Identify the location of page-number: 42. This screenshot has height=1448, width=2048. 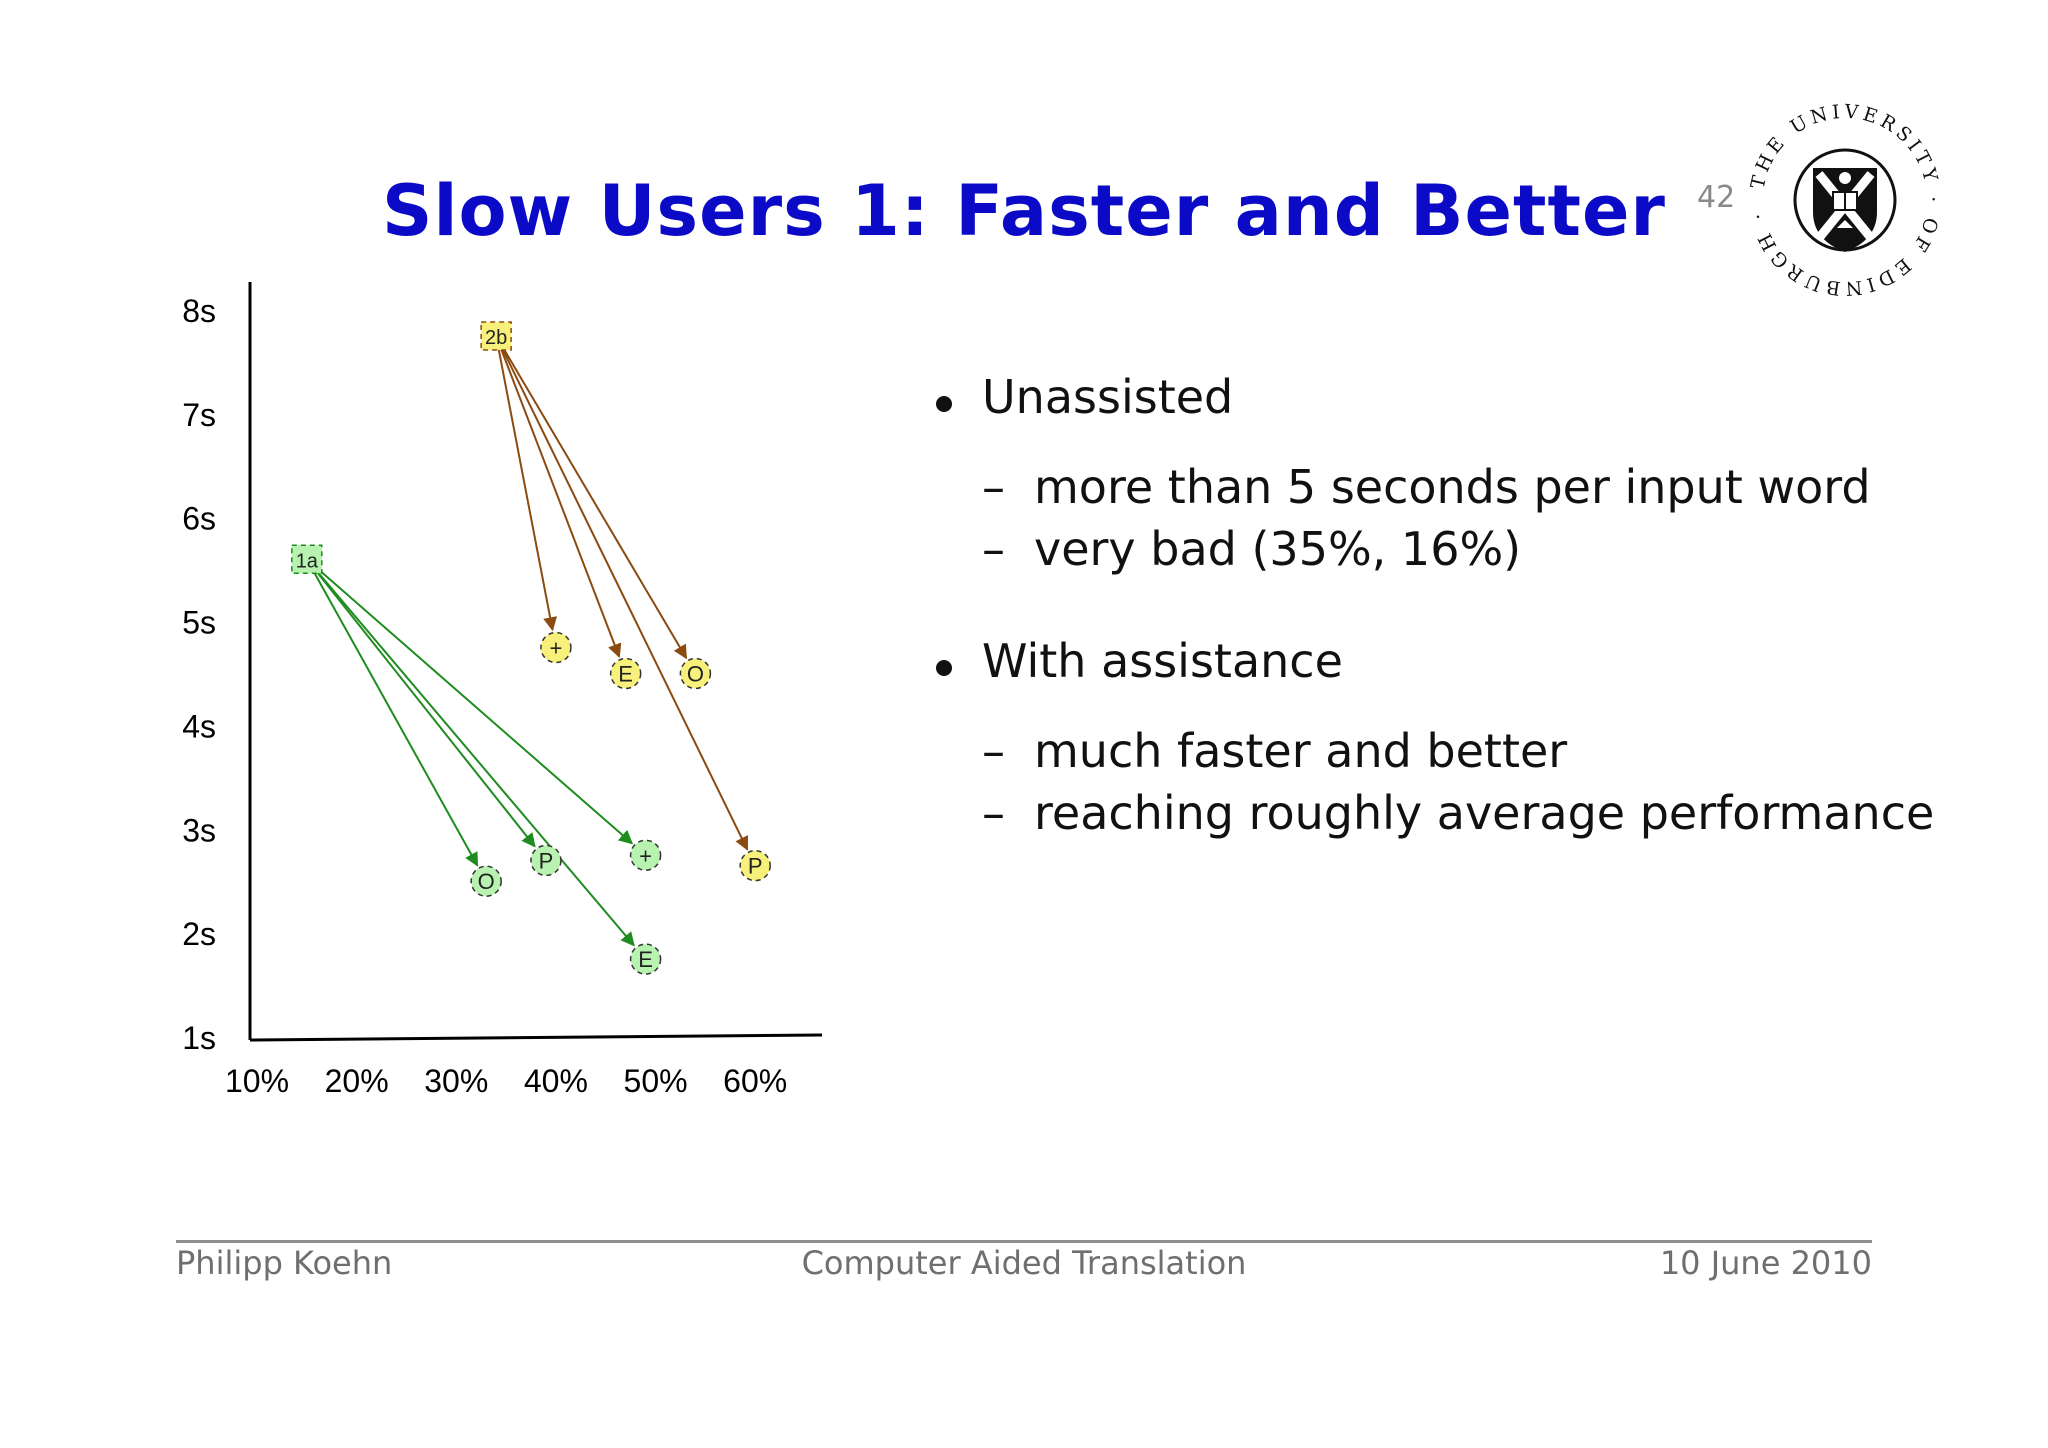
(1716, 197).